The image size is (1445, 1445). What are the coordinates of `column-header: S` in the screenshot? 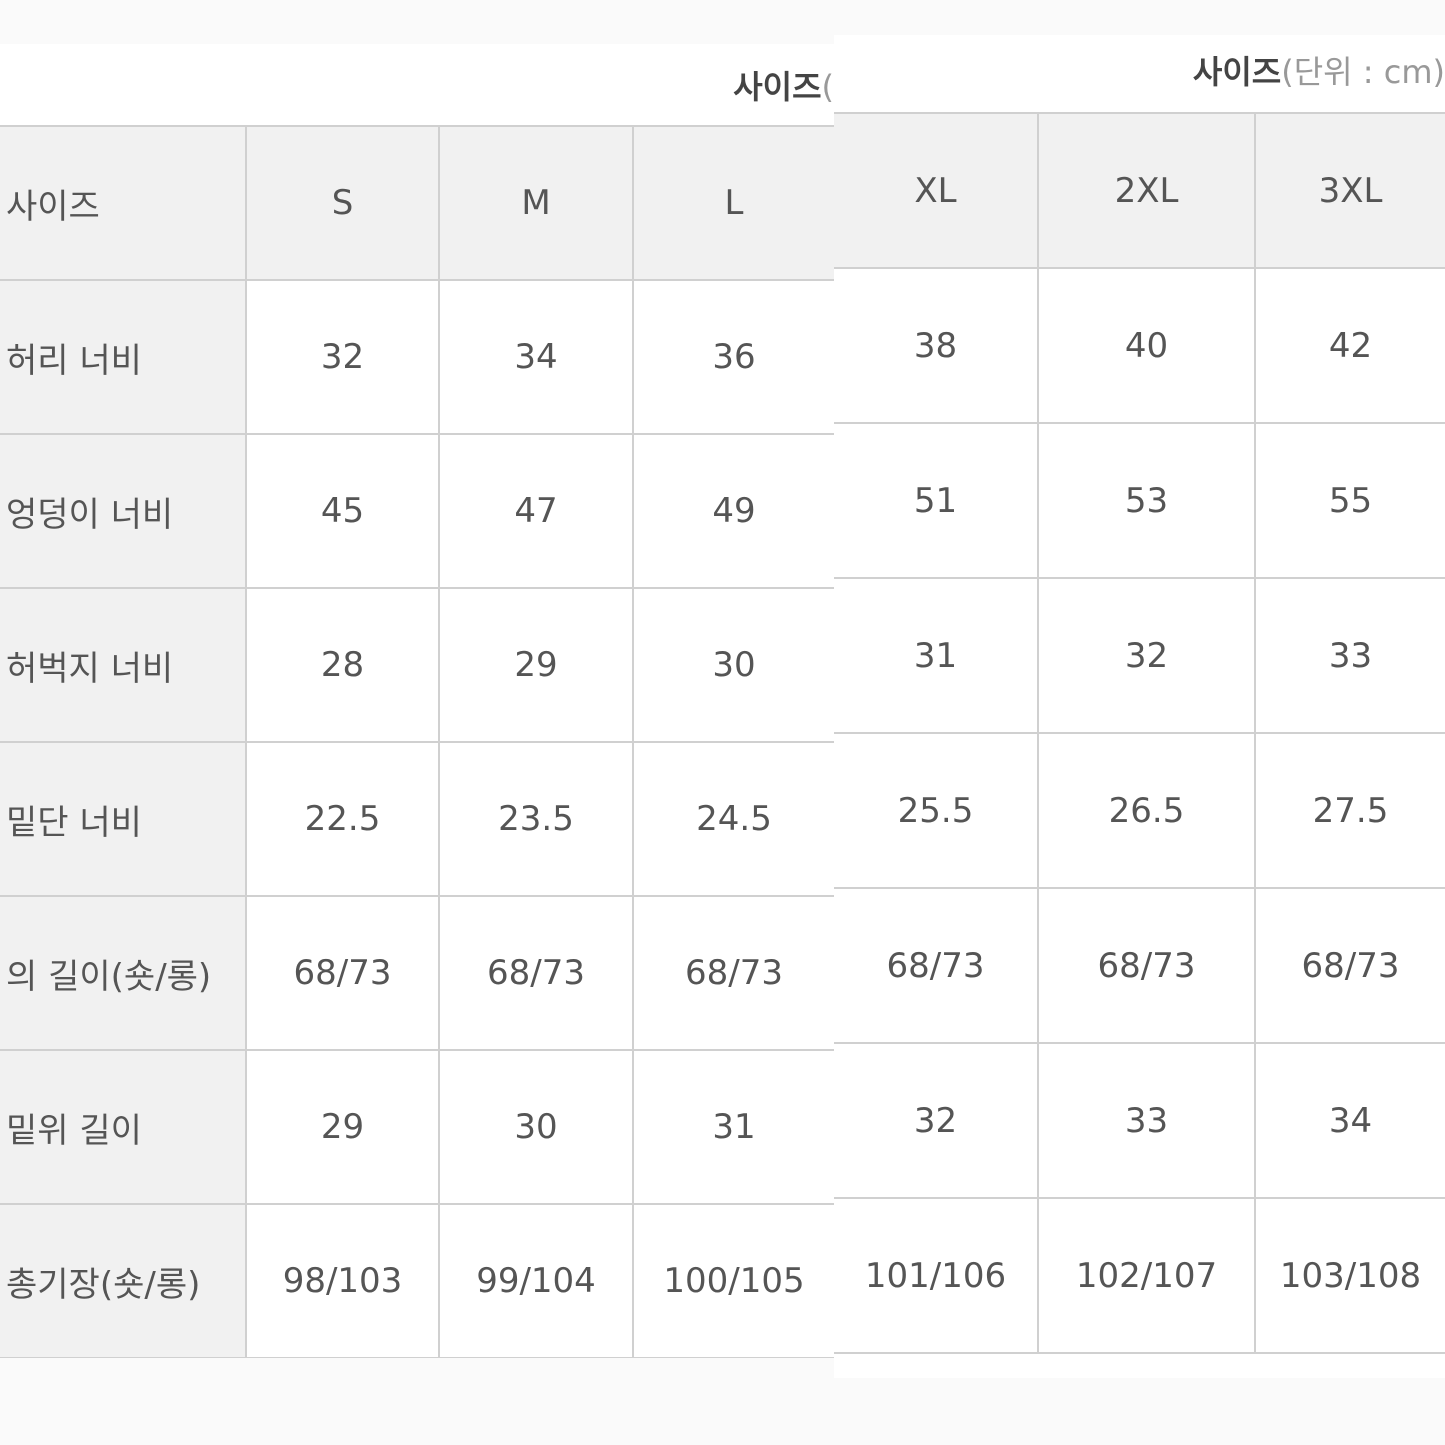 It's located at (342, 203).